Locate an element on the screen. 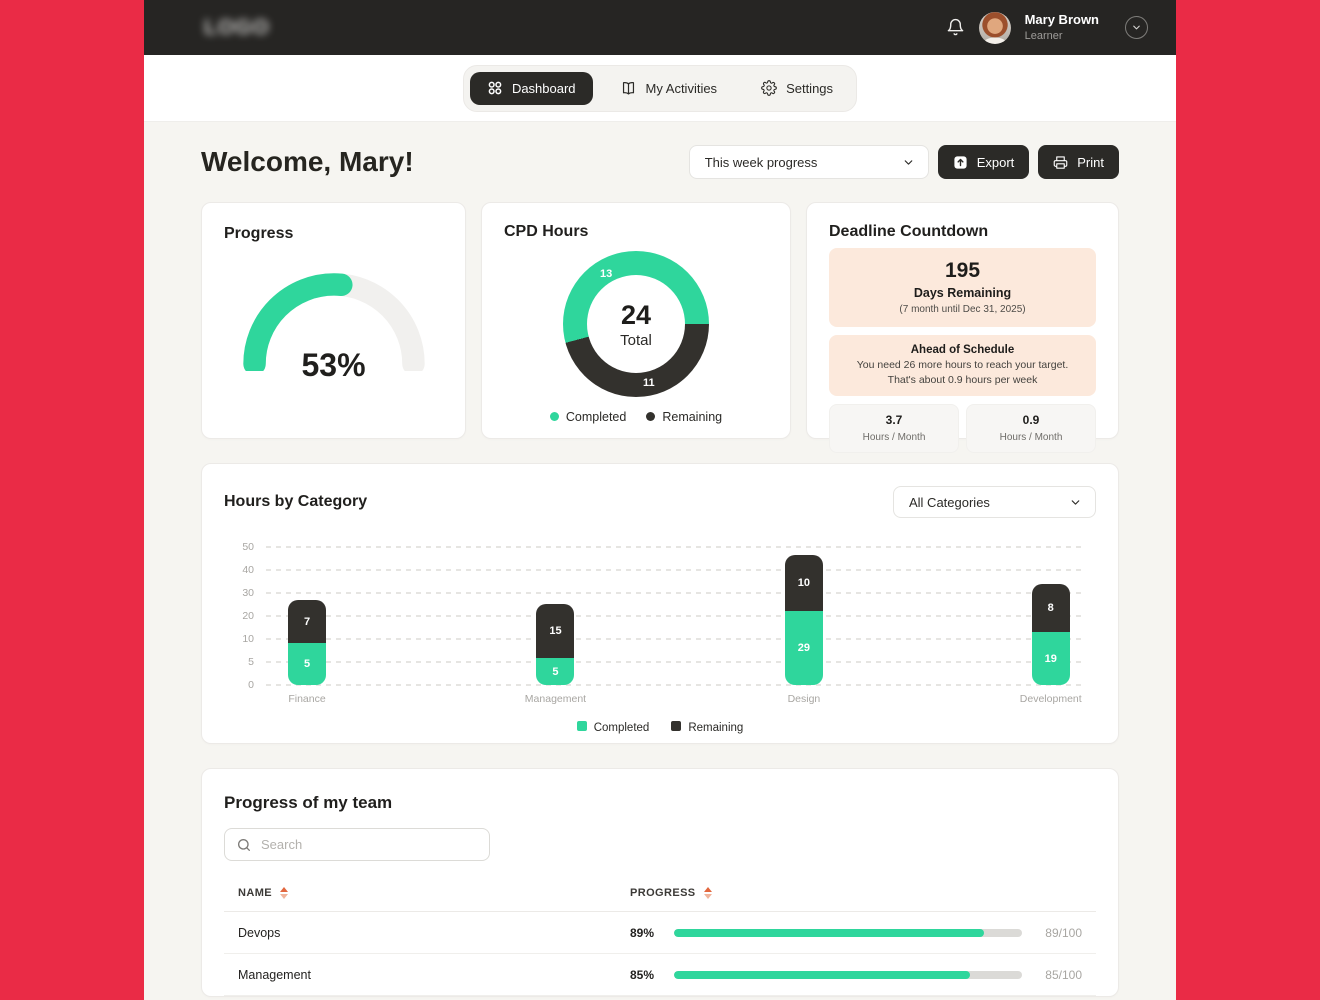 The image size is (1320, 1000). bar-design: 10 29 is located at coordinates (803, 620).